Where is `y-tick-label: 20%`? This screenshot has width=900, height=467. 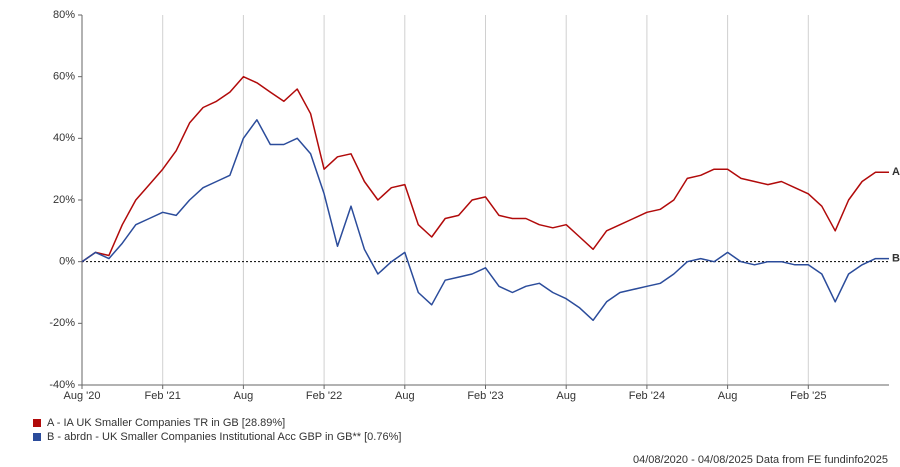
y-tick-label: 20% is located at coordinates (64, 200).